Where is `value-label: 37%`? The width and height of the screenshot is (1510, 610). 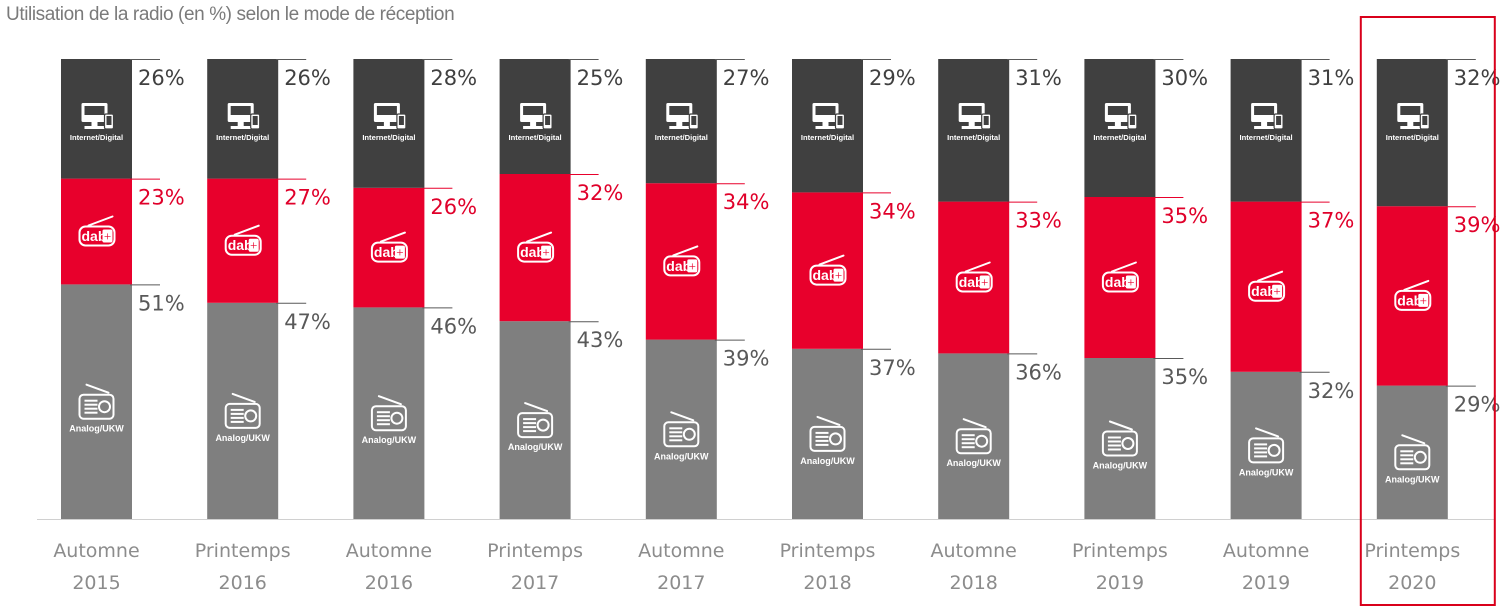
value-label: 37% is located at coordinates (1331, 221).